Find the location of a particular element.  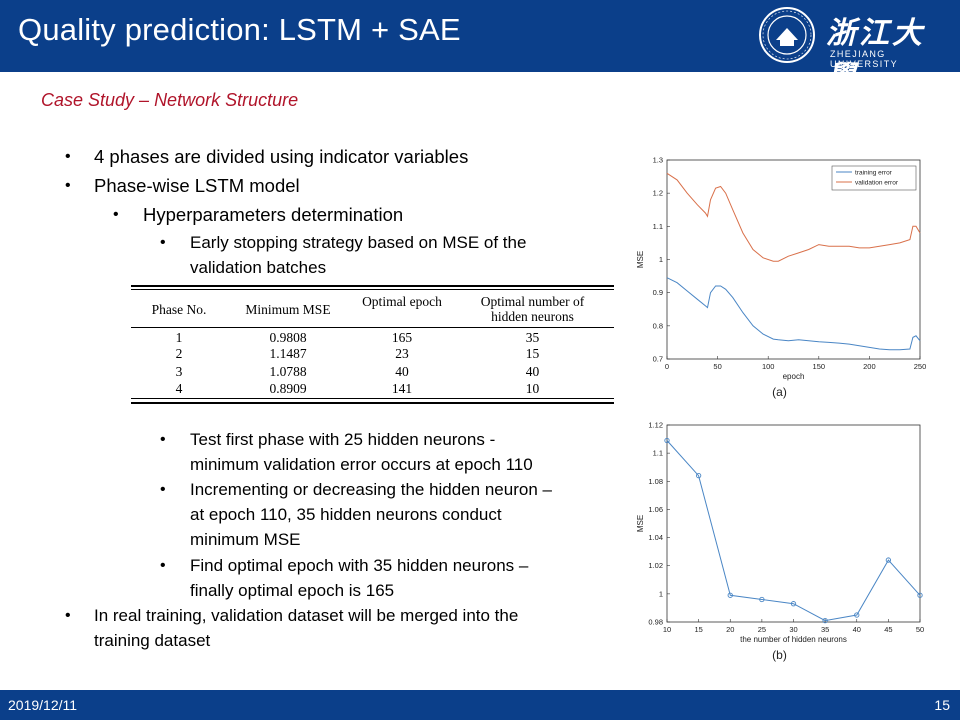

bullet-item: • Hyperparameters determination is located at coordinates (258, 214).